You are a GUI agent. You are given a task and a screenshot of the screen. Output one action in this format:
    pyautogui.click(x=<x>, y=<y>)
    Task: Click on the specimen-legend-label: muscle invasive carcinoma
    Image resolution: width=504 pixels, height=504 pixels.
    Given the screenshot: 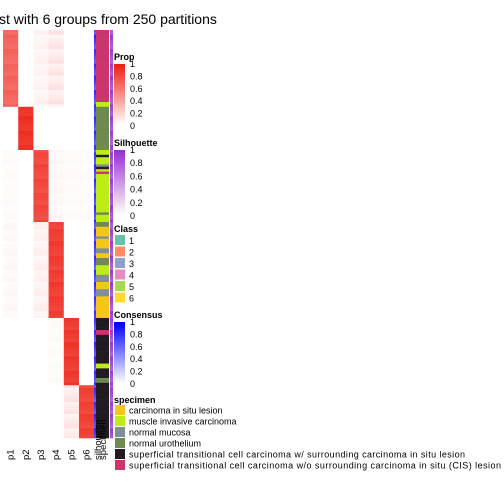 What is the action you would take?
    pyautogui.click(x=183, y=422)
    